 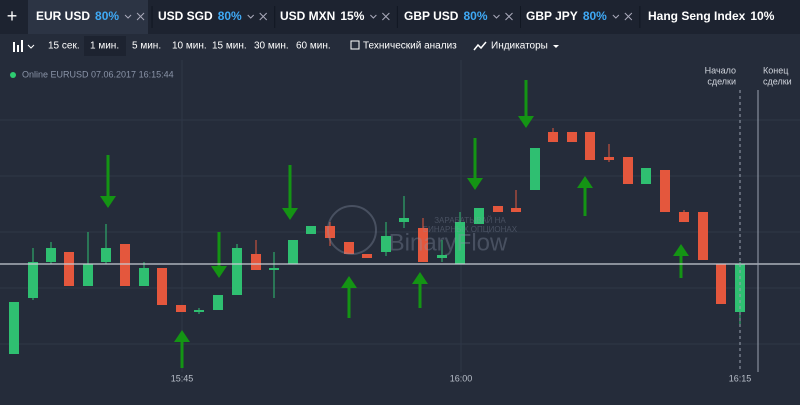 I want to click on watermark-tagline: БИНАРНЫХ ОПЦИОНАХ, so click(x=470, y=229).